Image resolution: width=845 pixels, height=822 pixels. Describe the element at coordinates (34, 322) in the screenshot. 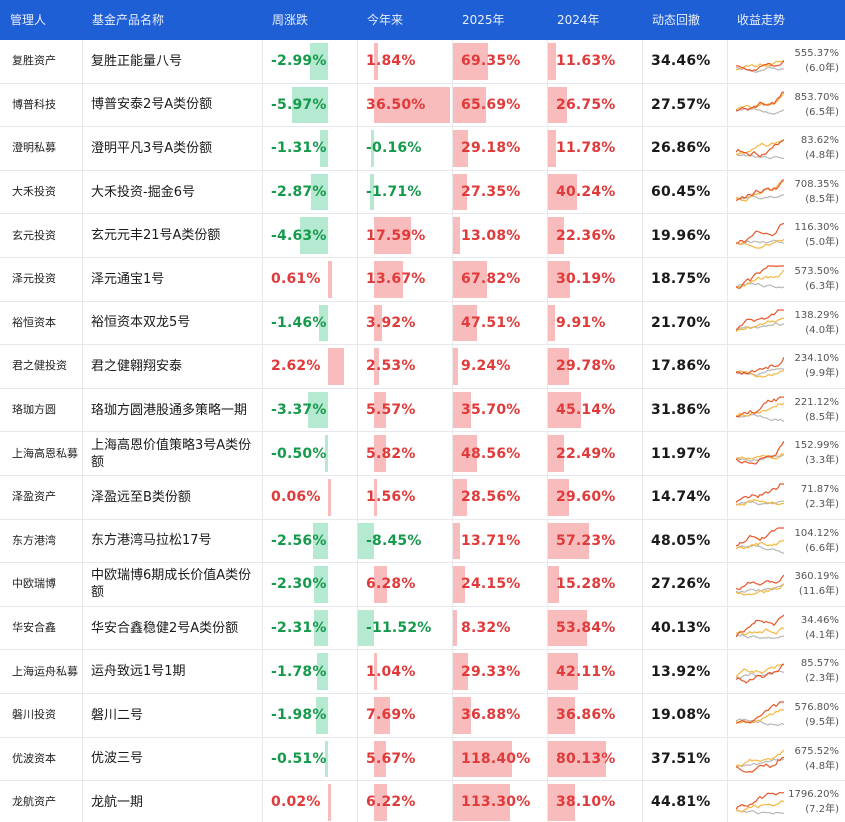

I see `manager-cell: 裕恒资本` at that location.